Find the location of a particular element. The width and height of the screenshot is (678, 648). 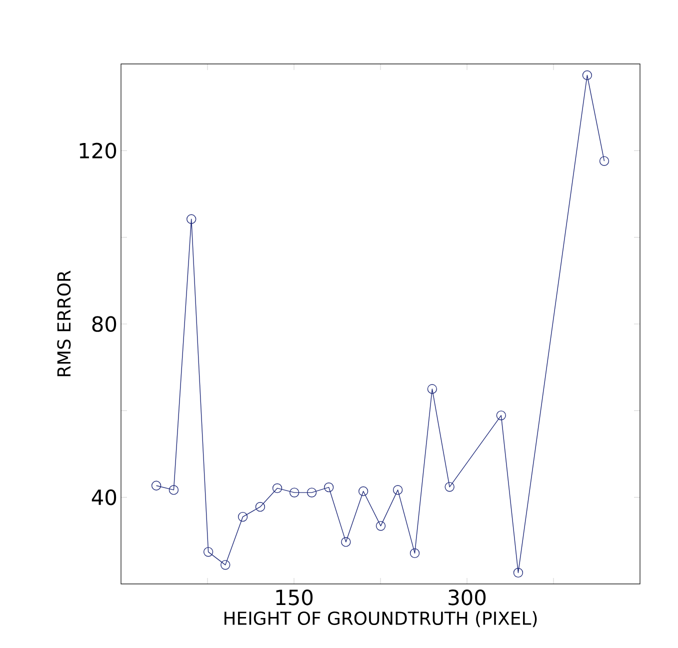

x-axis-title: HEIGHT OF GROUNDTRUTH (PIXEL) is located at coordinates (380, 619).